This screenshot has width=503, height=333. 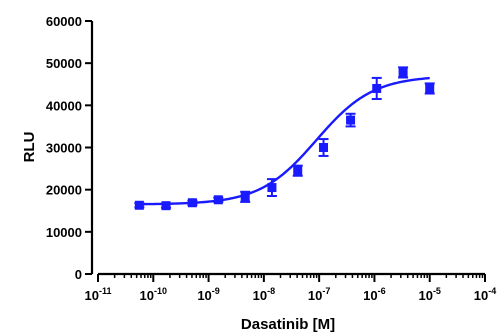 I want to click on y-tick-label: 10000, so click(x=64, y=232).